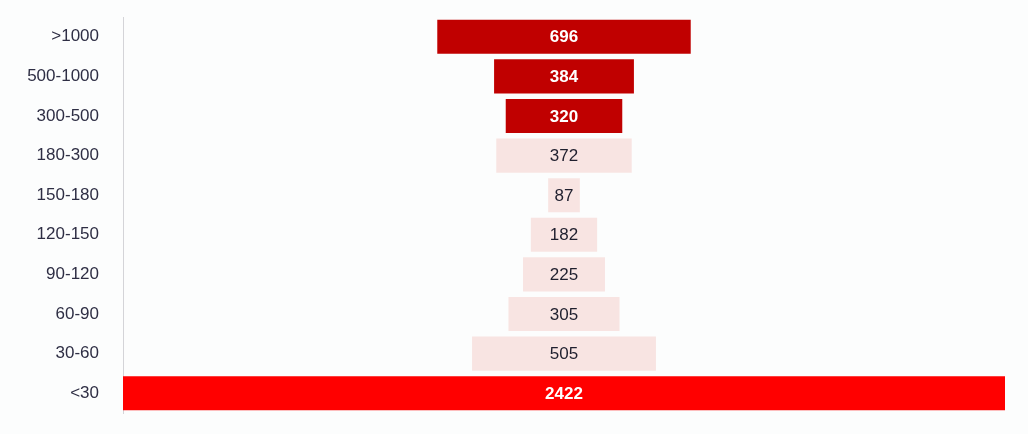  I want to click on data-label: 225, so click(564, 275).